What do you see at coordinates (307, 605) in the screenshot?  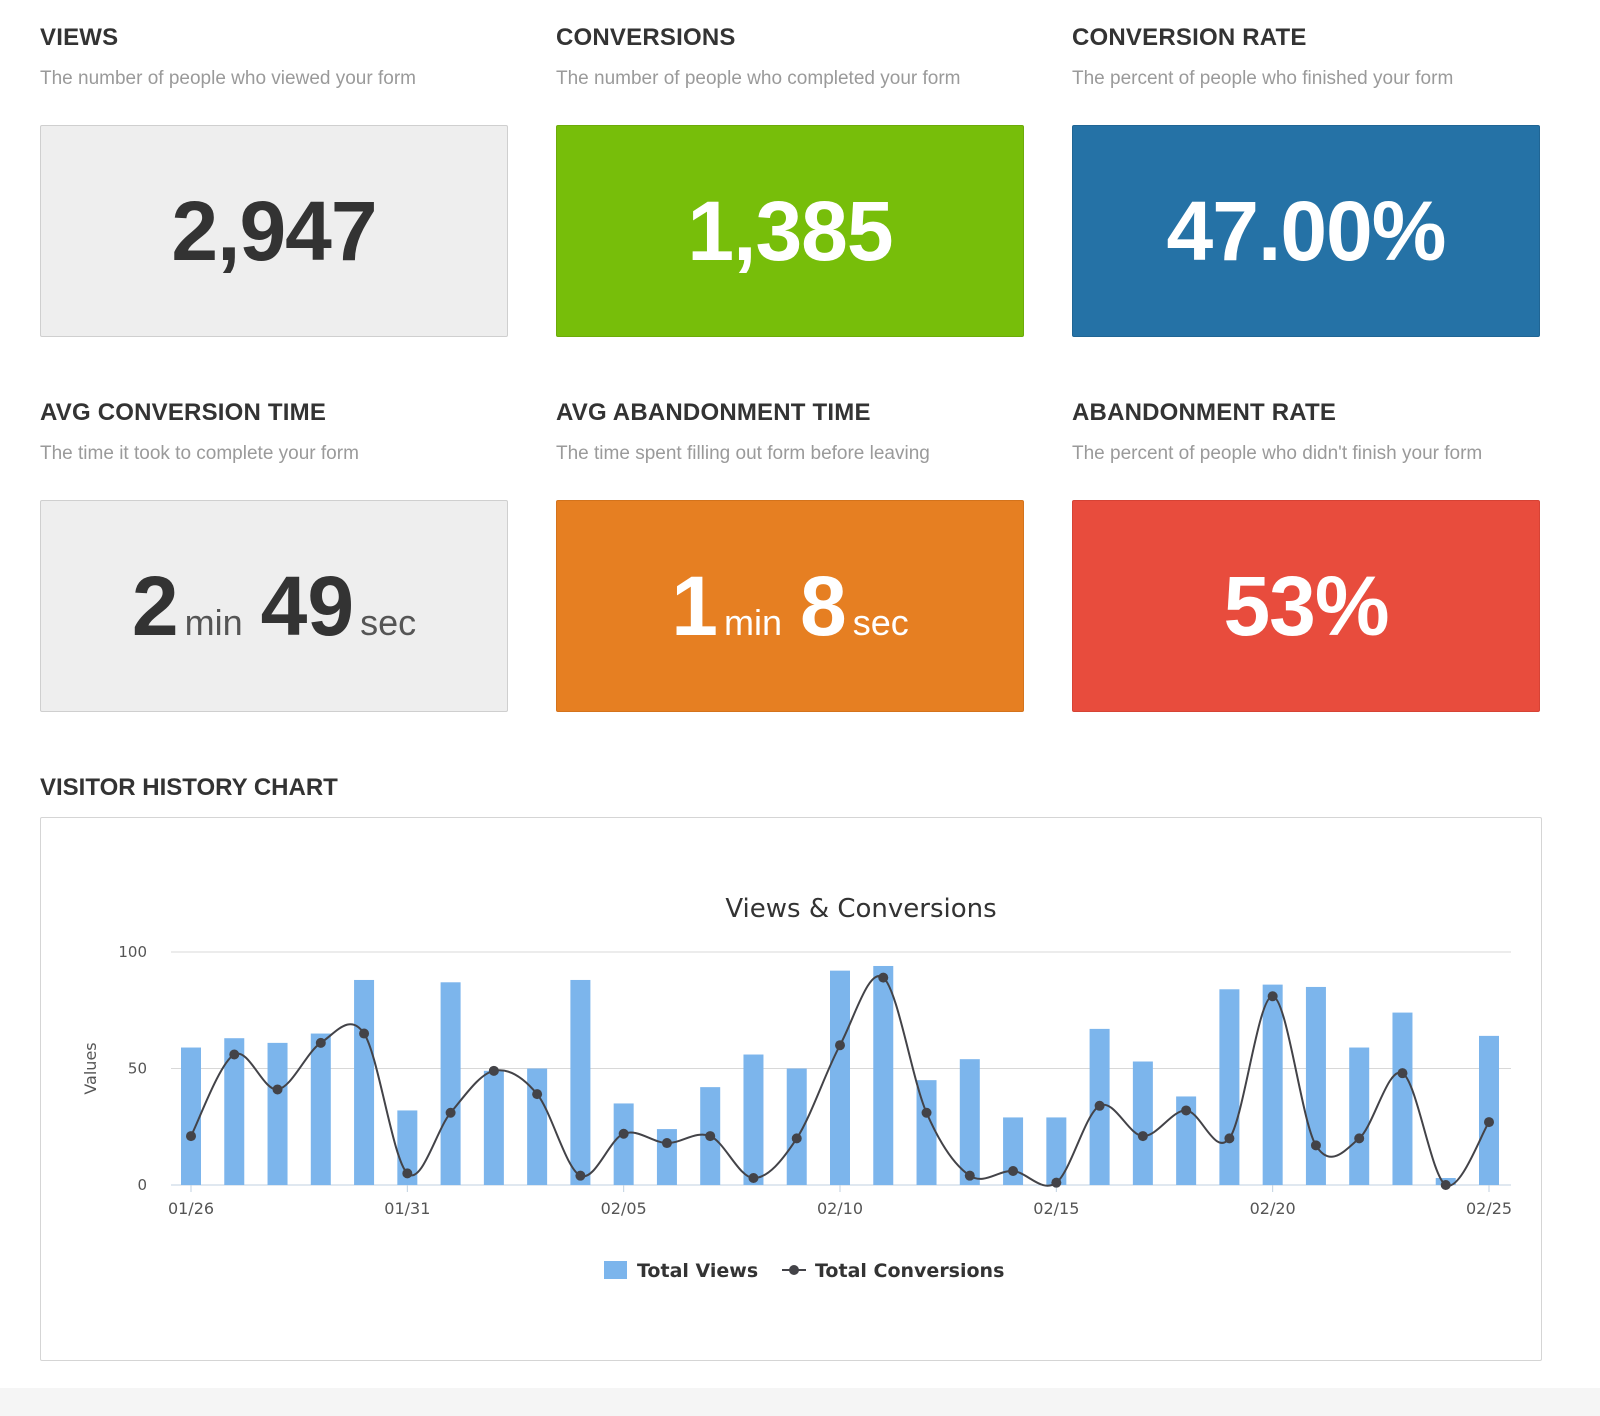 I see `avg-conversion-time-seconds: 49` at bounding box center [307, 605].